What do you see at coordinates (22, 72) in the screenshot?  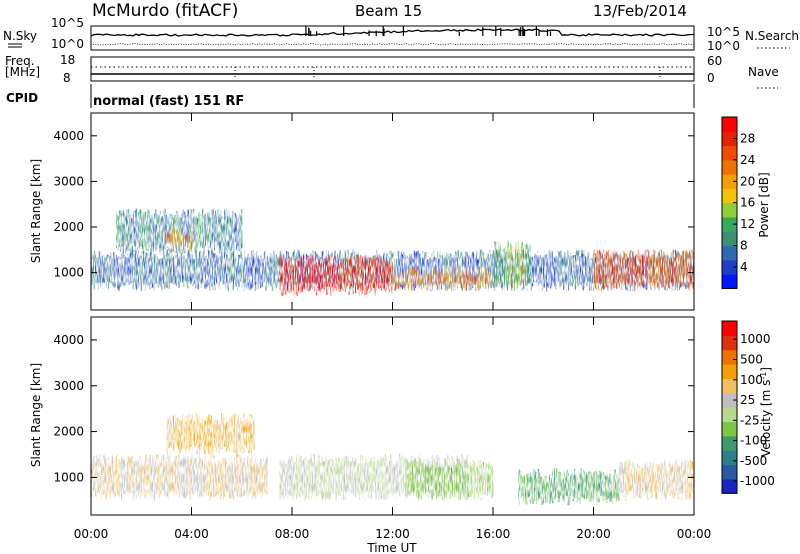 I see `freq-label-2: [MHz]` at bounding box center [22, 72].